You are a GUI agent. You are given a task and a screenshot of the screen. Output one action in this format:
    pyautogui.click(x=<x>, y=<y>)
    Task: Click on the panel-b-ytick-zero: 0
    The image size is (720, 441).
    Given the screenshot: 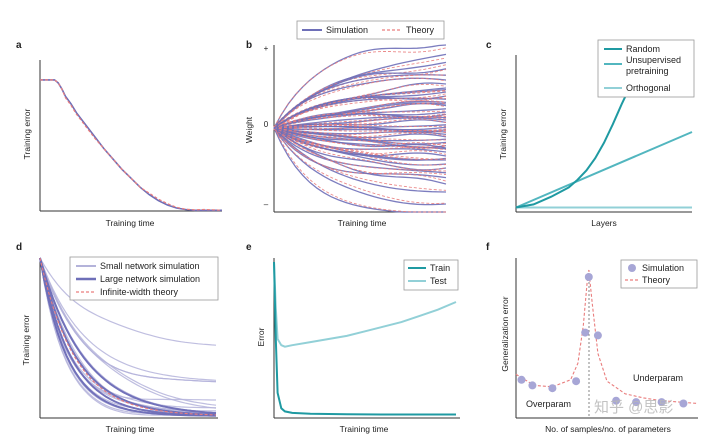 What is the action you would take?
    pyautogui.click(x=266, y=124)
    